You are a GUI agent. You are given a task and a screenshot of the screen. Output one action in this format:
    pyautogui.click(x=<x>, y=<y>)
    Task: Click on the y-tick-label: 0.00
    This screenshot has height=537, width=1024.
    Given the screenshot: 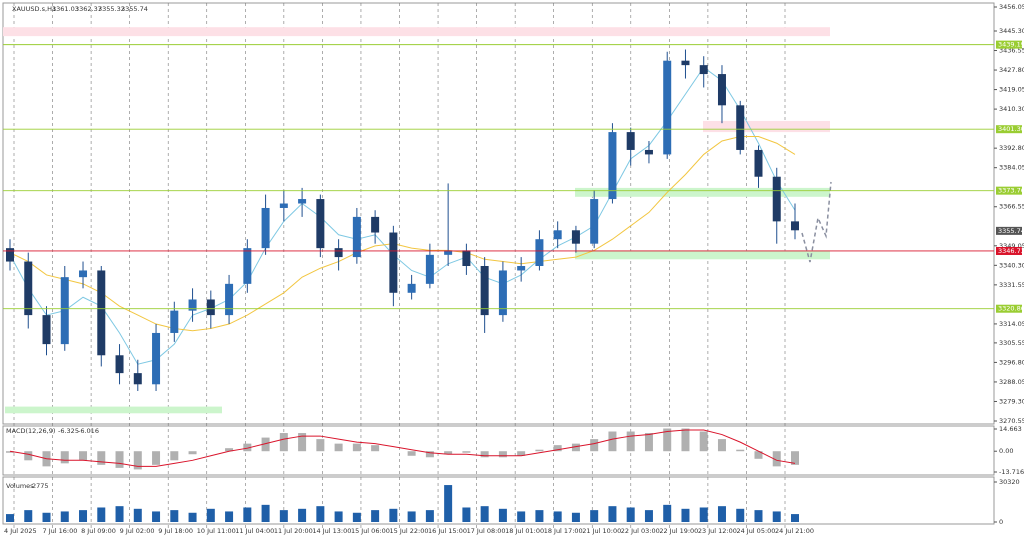 What is the action you would take?
    pyautogui.click(x=1006, y=451)
    